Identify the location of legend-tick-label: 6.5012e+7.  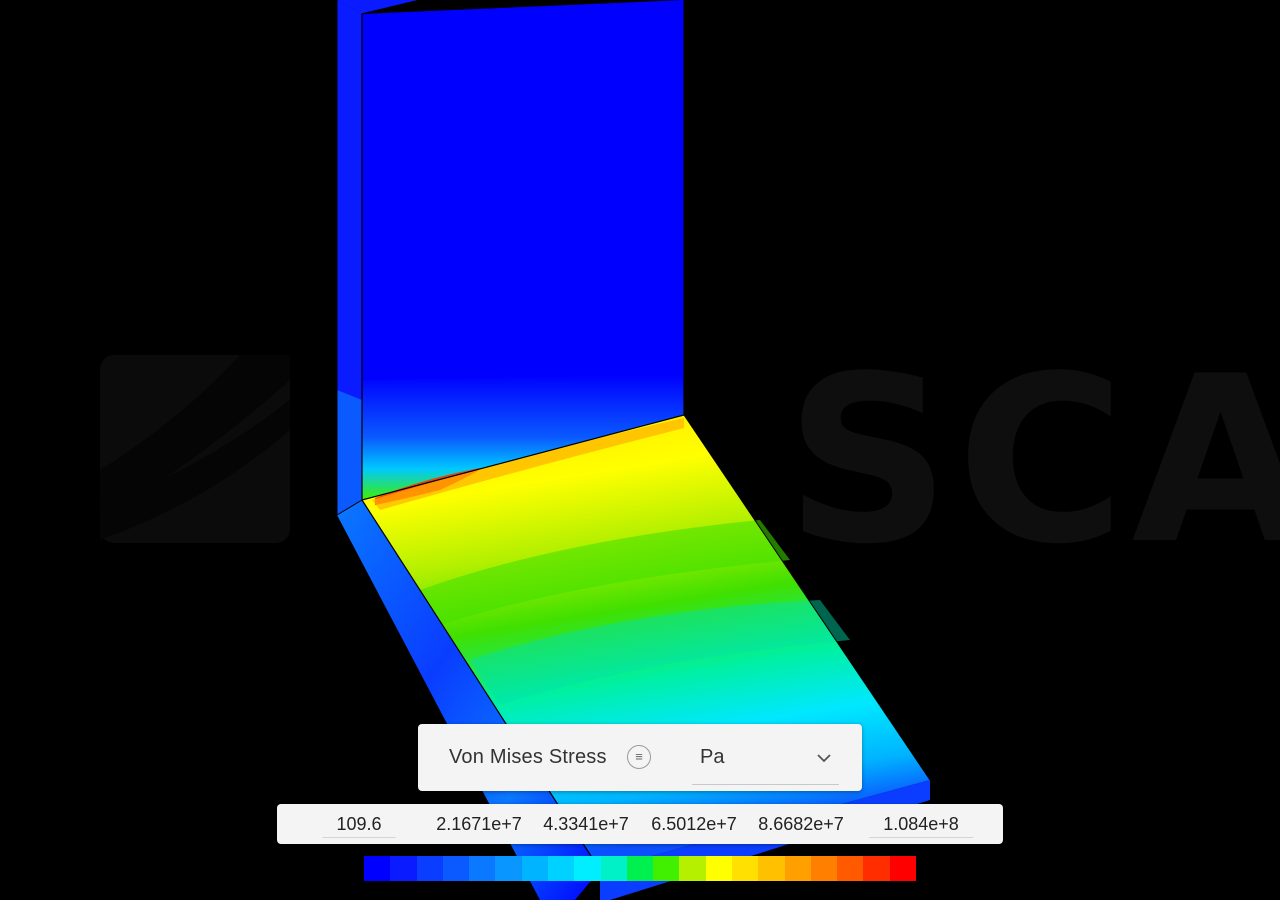
(694, 824).